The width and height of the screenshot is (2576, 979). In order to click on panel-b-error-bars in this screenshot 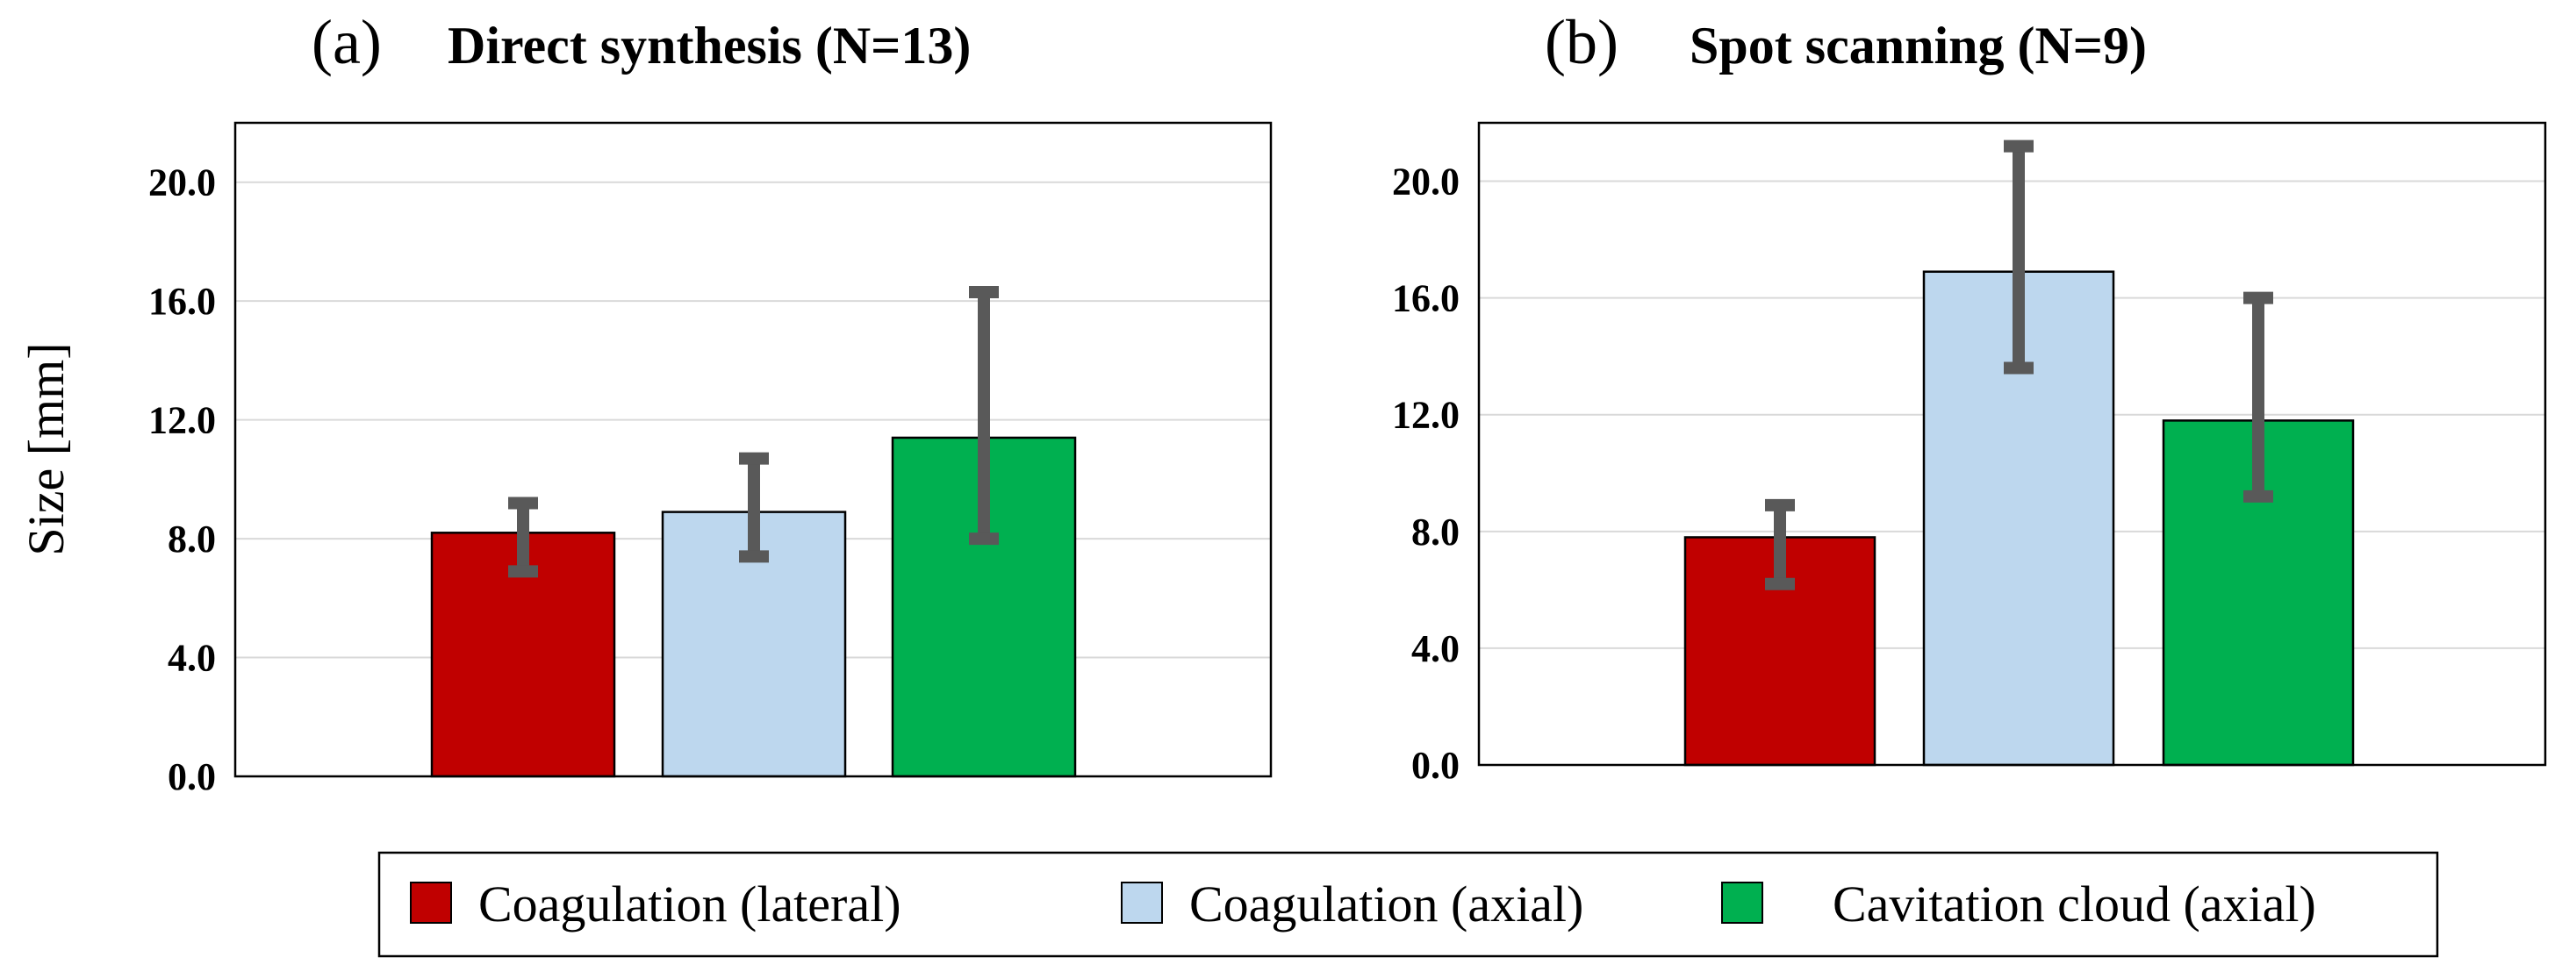, I will do `click(2019, 364)`.